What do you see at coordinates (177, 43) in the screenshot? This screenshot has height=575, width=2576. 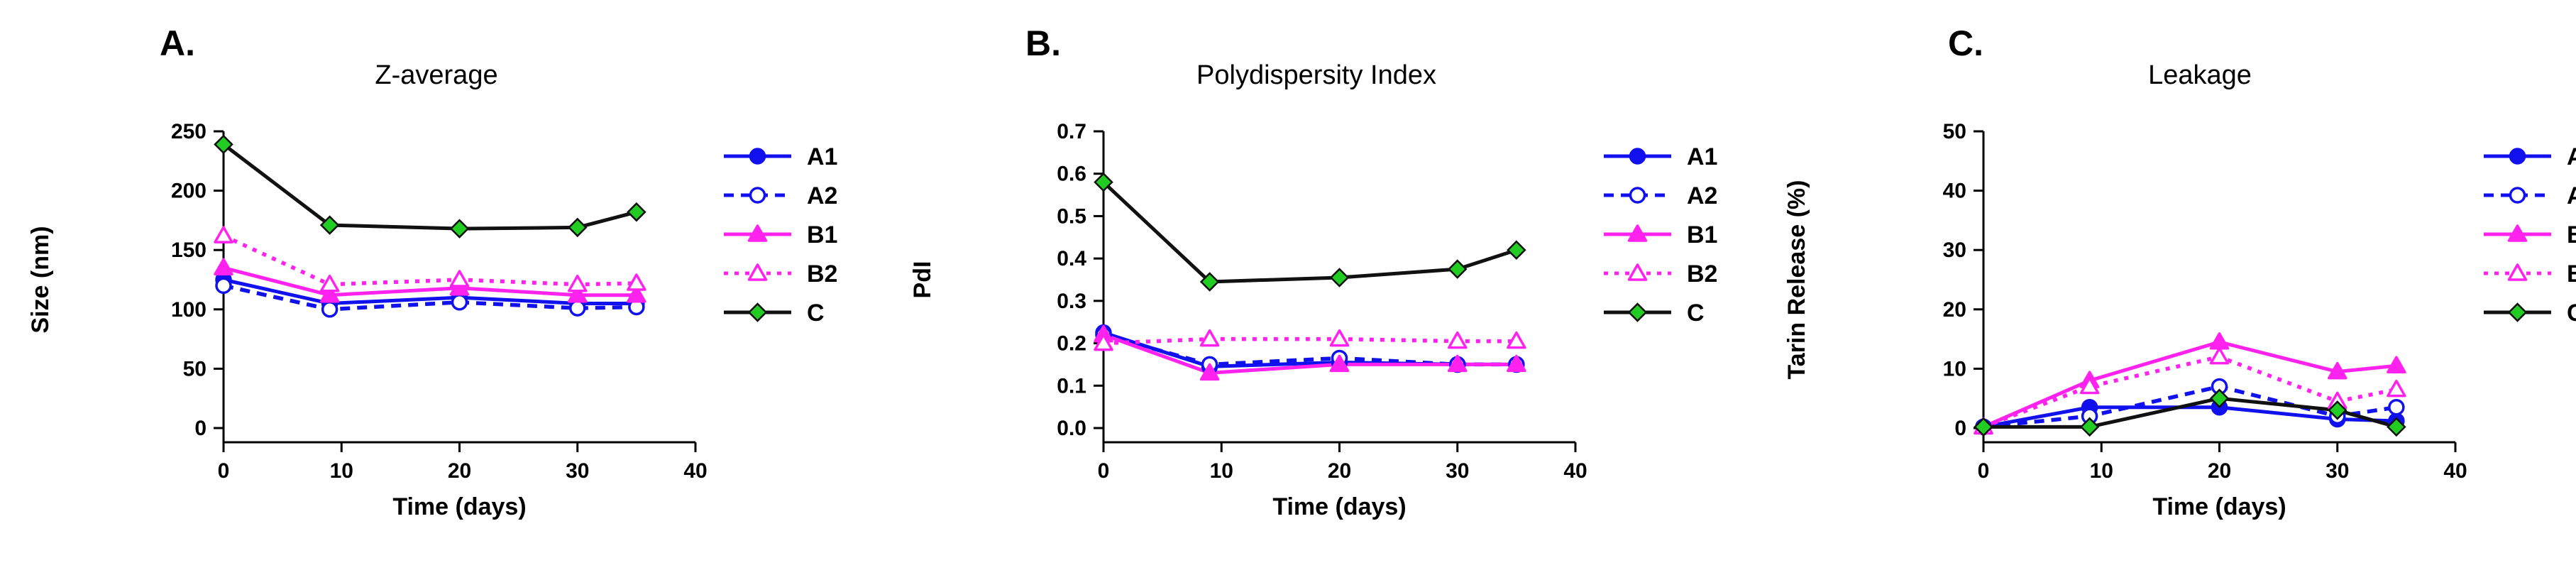 I see `panel-letter: A.` at bounding box center [177, 43].